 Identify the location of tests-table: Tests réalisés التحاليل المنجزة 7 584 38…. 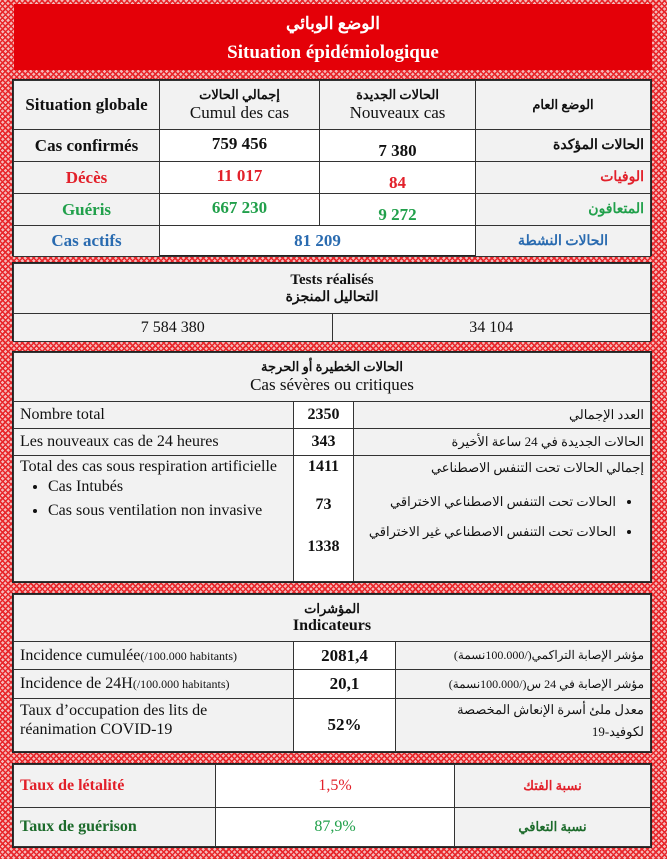
(332, 302).